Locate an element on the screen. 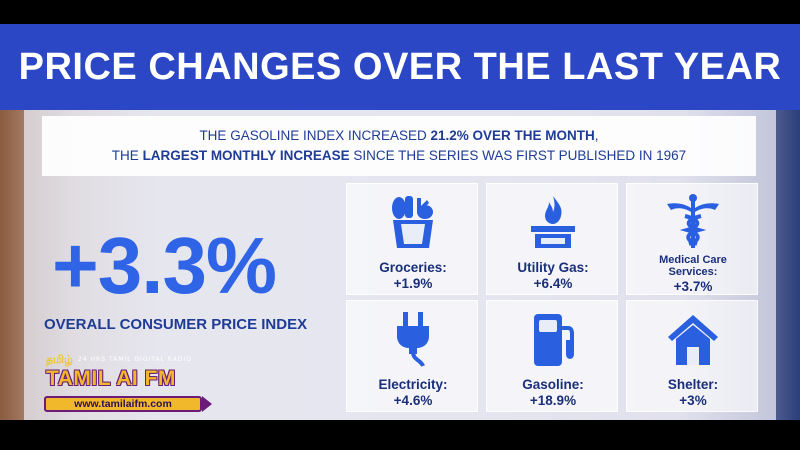 This screenshot has width=800, height=450. house-icon is located at coordinates (693, 339).